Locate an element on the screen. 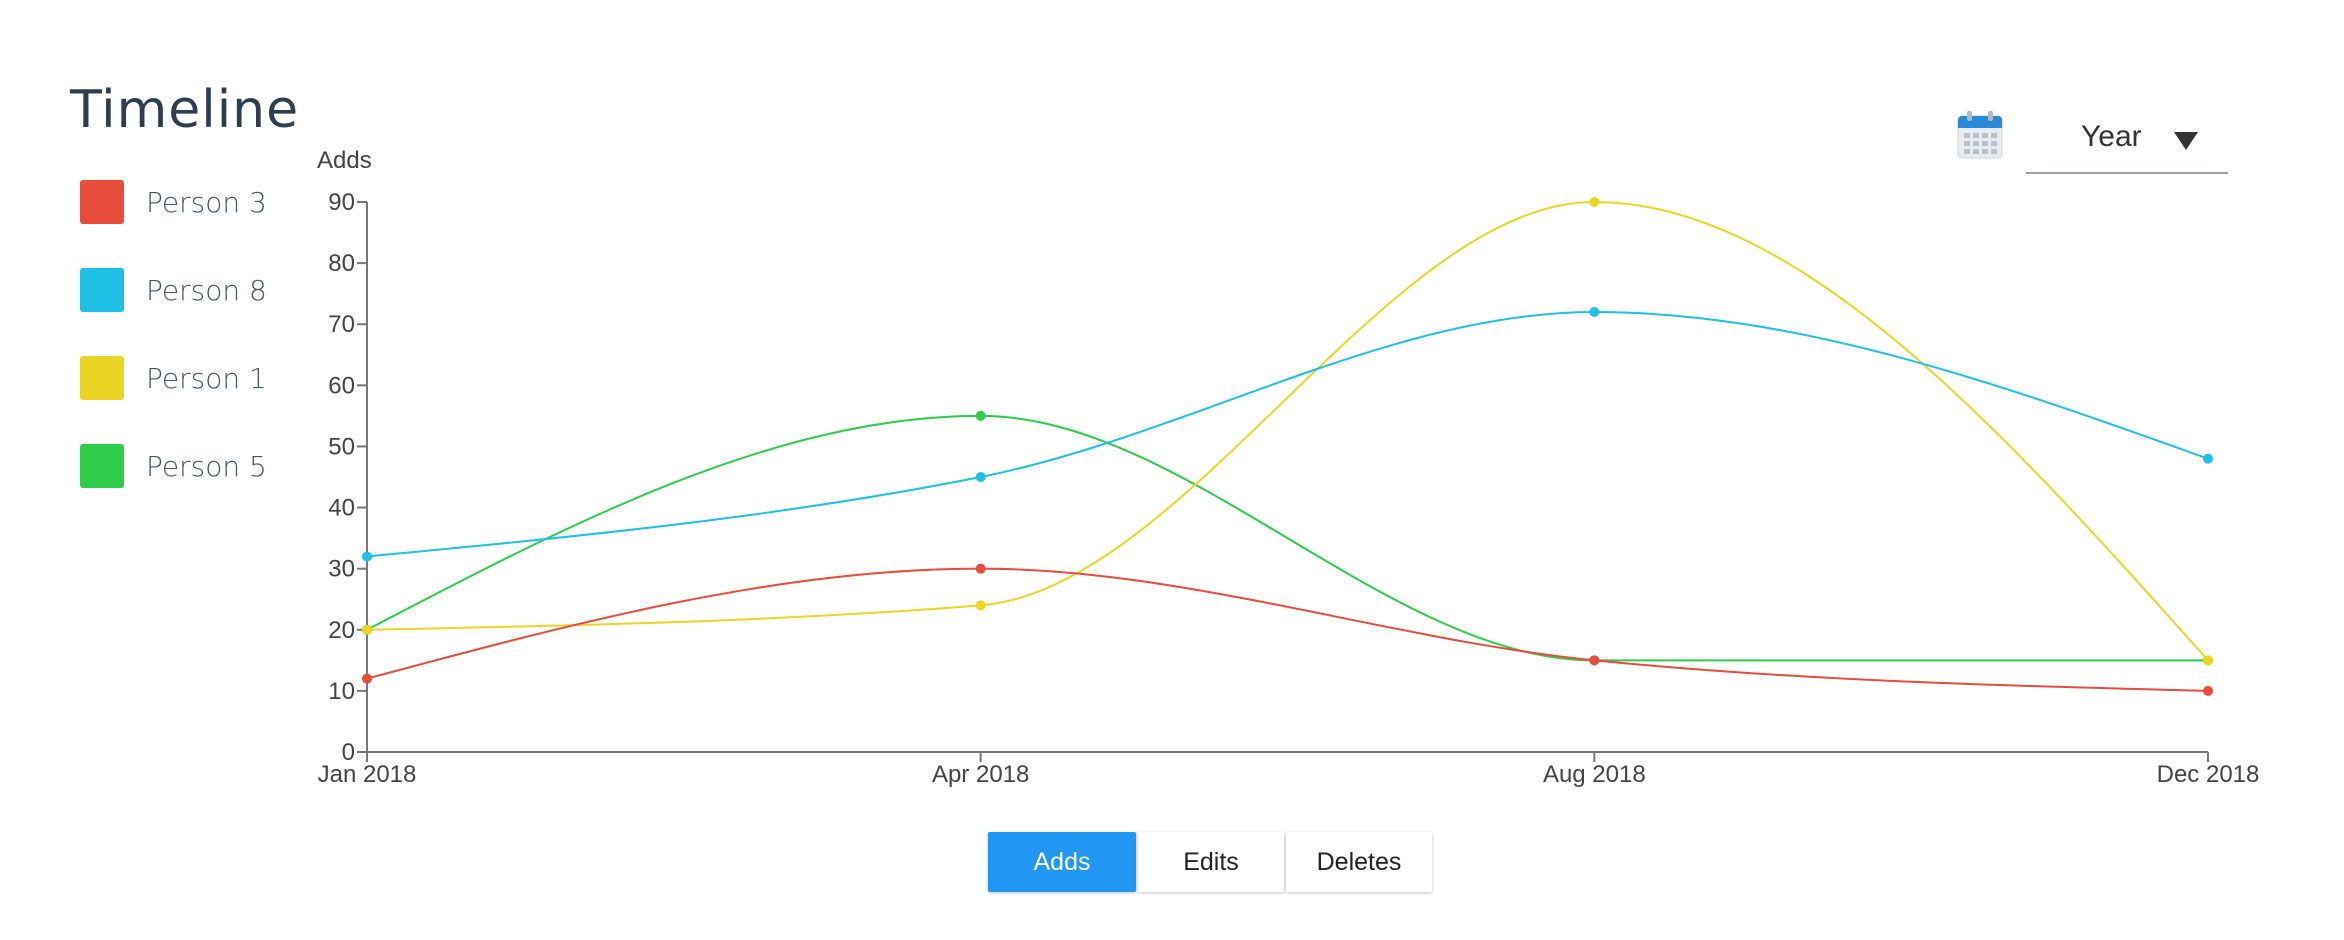 This screenshot has height=940, width=2344. chart-legend: Person 3 Person 8 Person 1 Person 5 is located at coordinates (173, 356).